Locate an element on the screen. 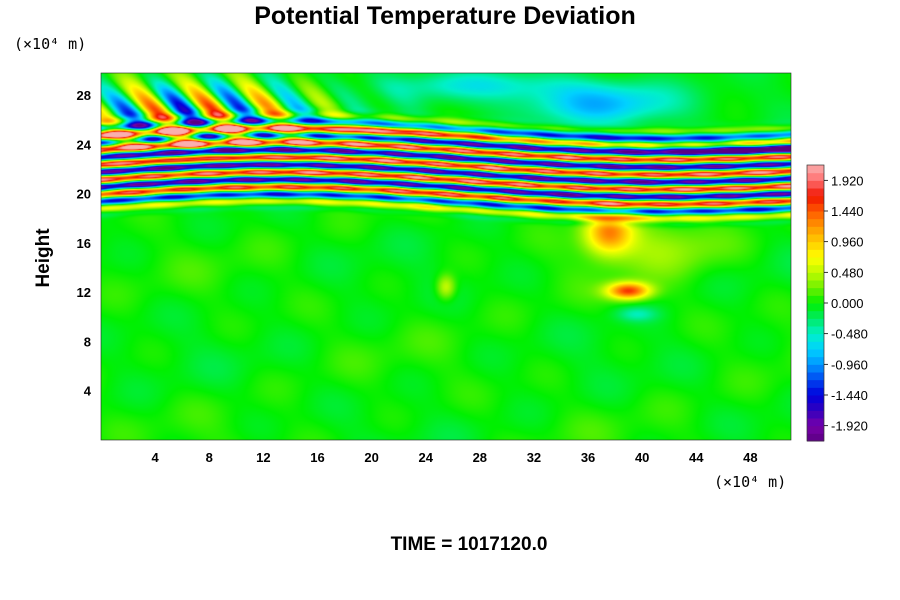 This screenshot has height=600, width=900. x-tick-label: 36 is located at coordinates (588, 457).